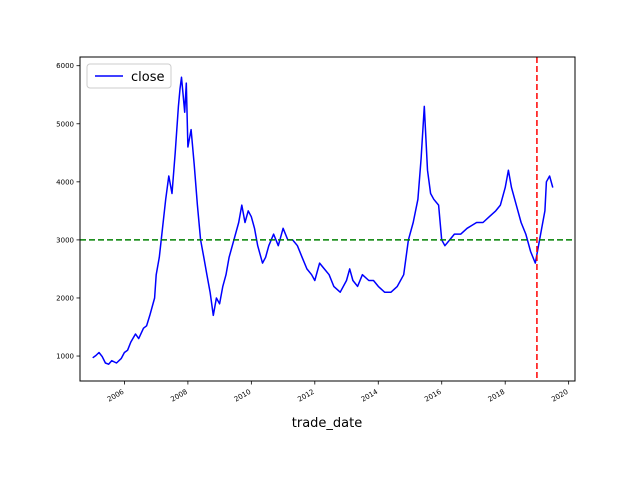 The height and width of the screenshot is (480, 640). Describe the element at coordinates (147, 77) in the screenshot. I see `legend-label-0: close` at that location.